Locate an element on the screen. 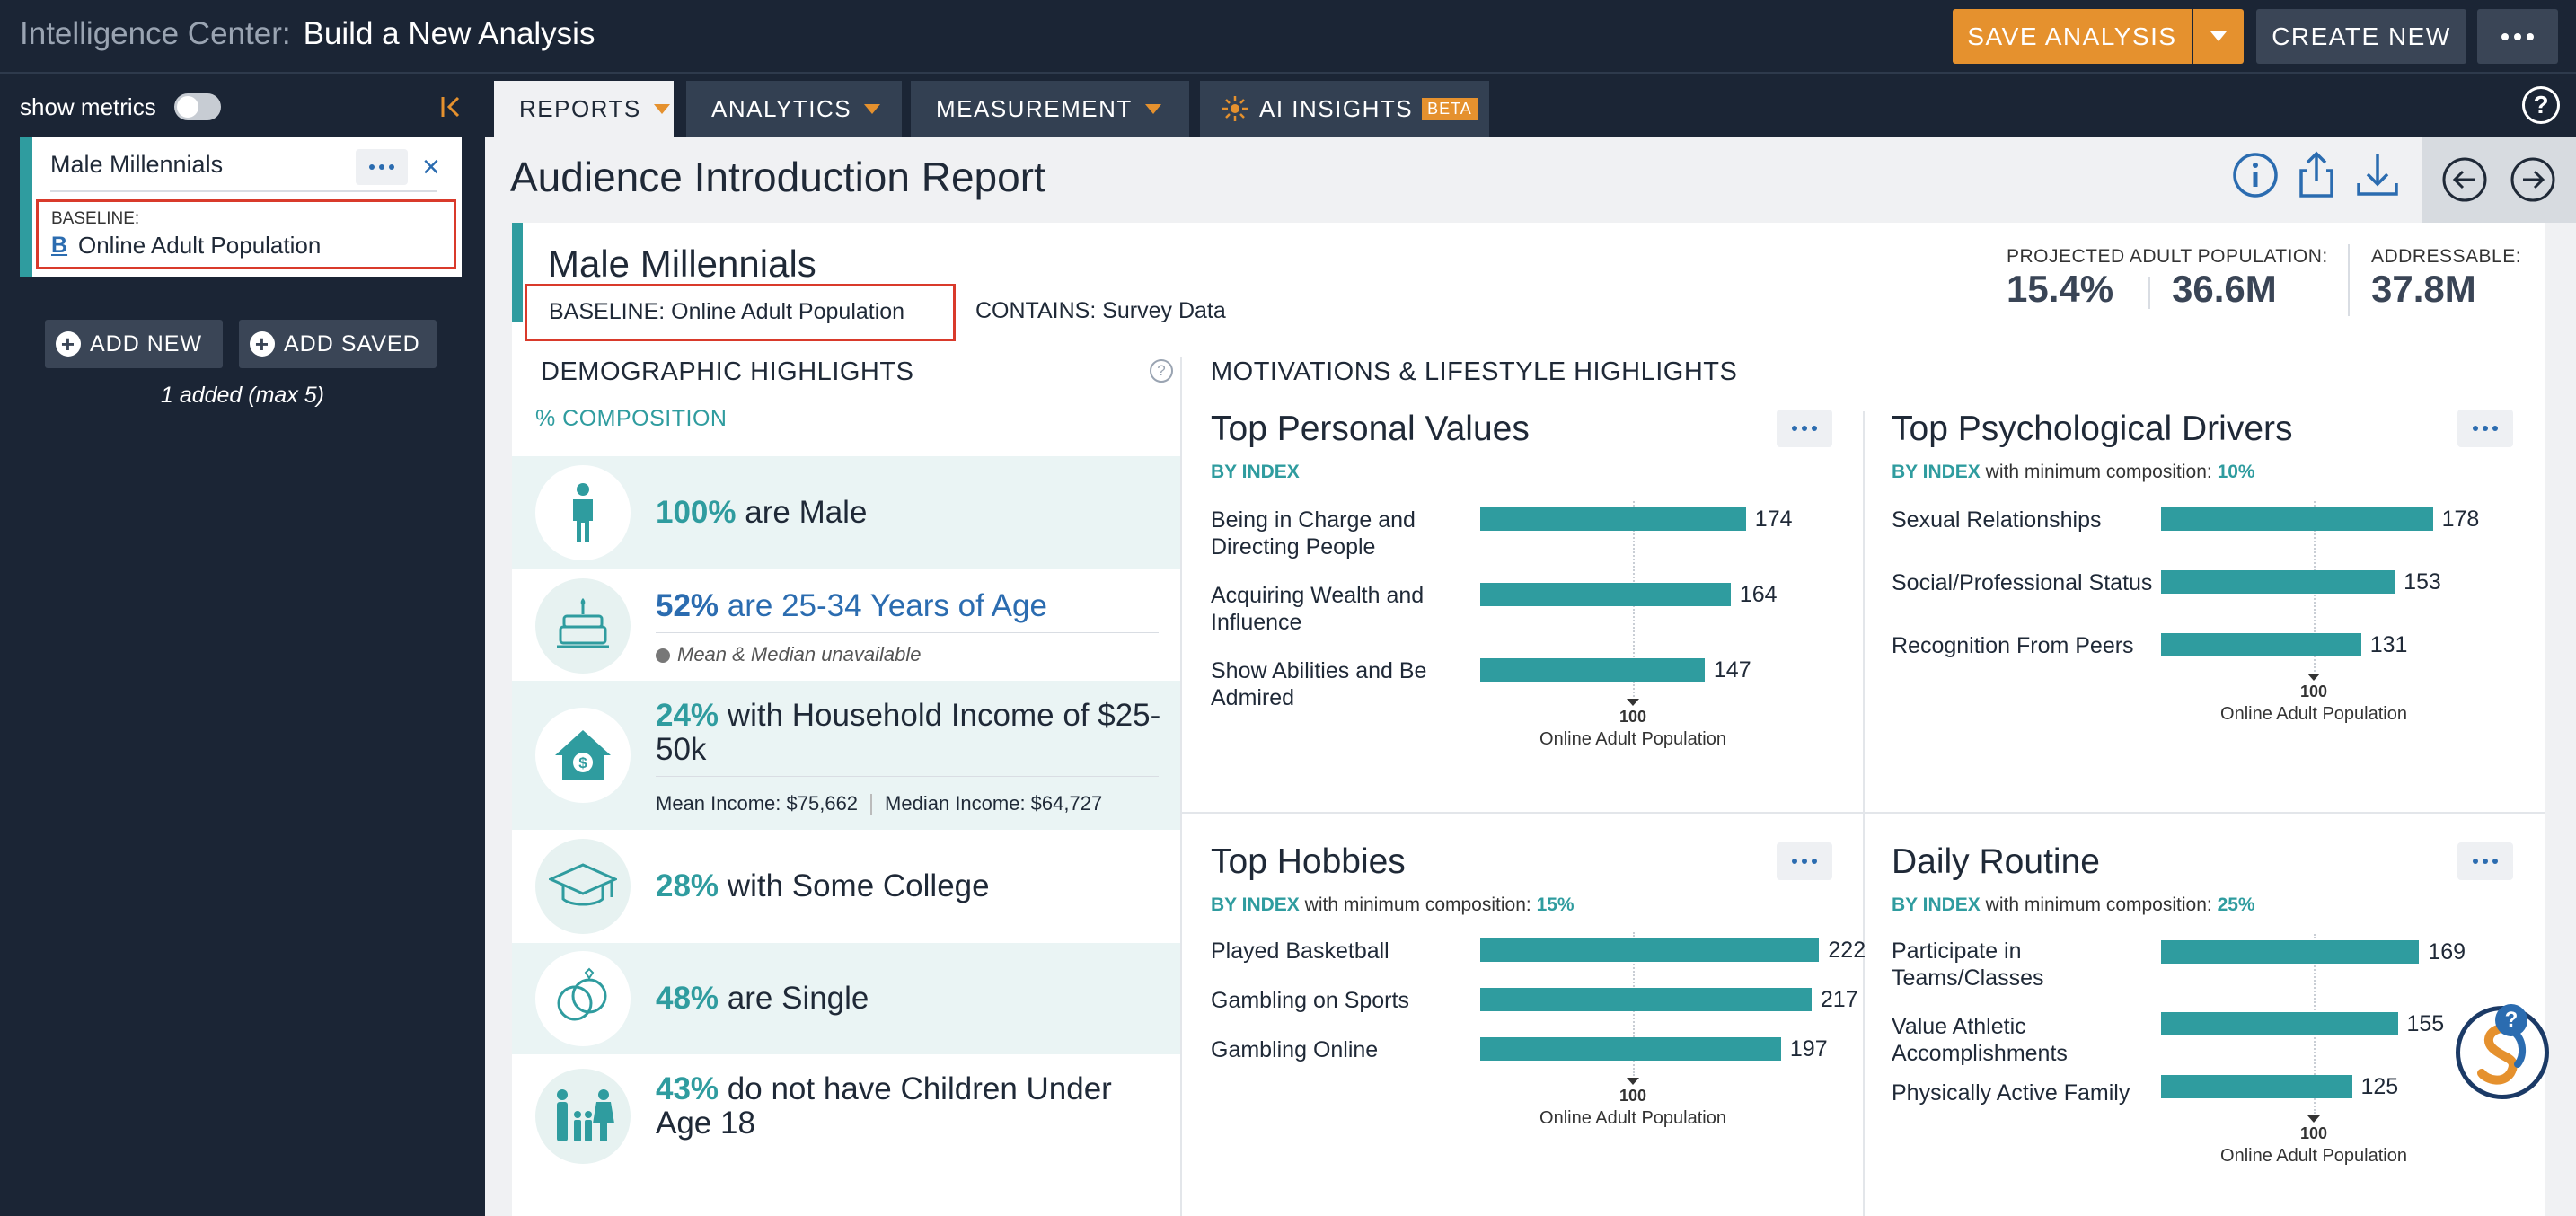 The image size is (2576, 1216). row-label: Participate in Teams/Classes is located at coordinates (1968, 964).